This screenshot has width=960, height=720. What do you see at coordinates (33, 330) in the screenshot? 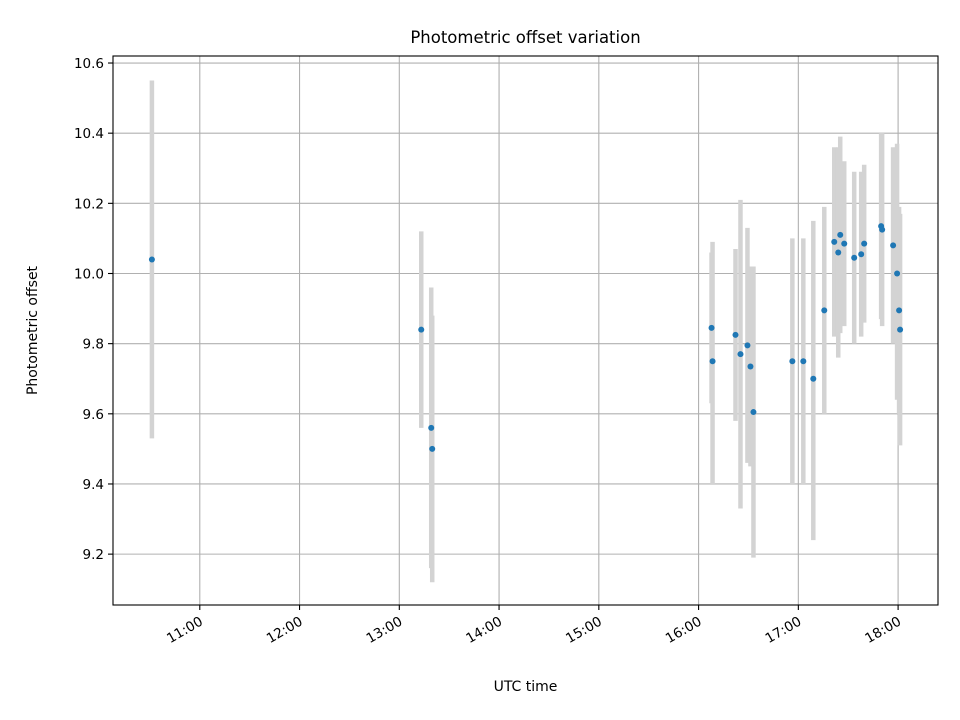
I see `y-axis-label: Photometric offset` at bounding box center [33, 330].